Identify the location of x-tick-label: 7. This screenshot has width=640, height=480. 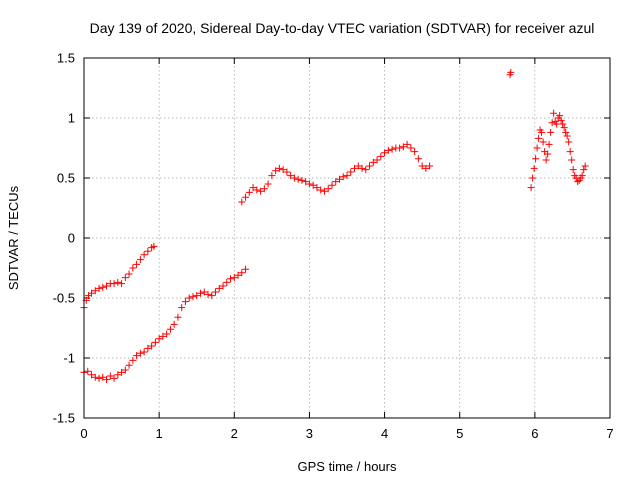
(609, 433).